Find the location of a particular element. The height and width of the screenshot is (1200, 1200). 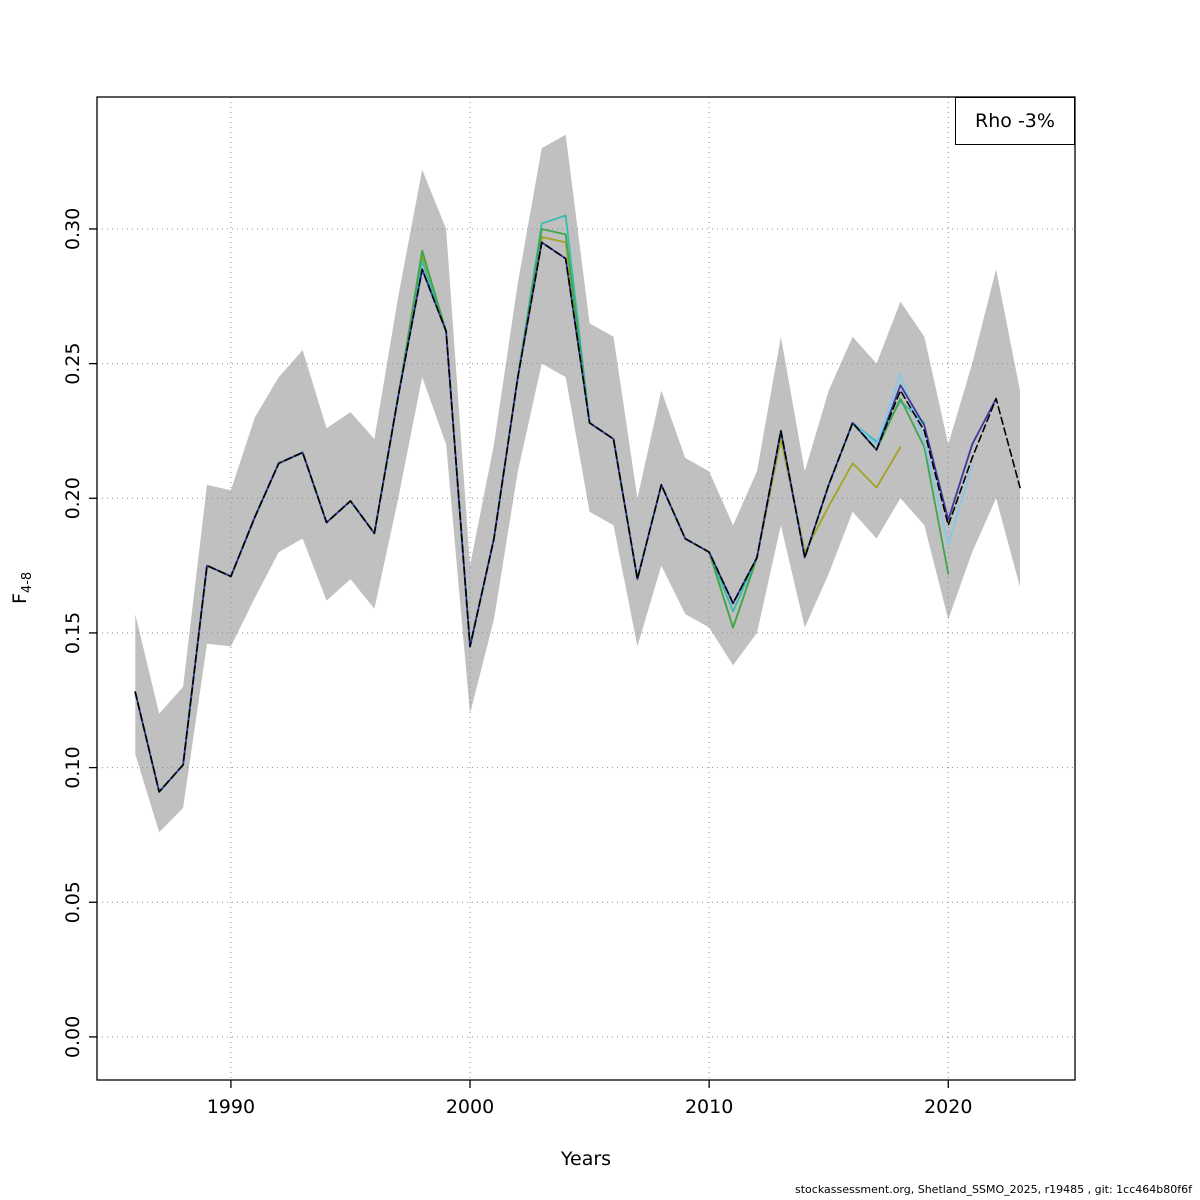

y-axis-title-sub: 4-8 is located at coordinates (27, 582).